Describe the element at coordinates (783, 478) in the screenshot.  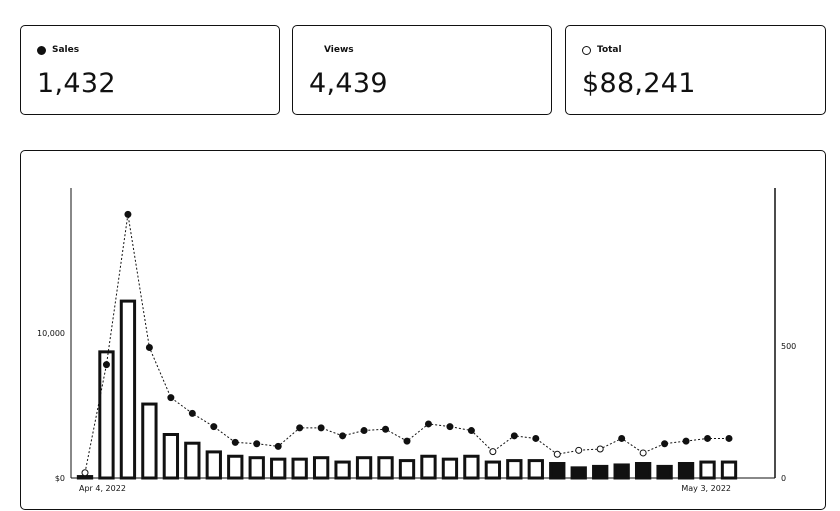
I see `right-axis-tick-label: 0` at that location.